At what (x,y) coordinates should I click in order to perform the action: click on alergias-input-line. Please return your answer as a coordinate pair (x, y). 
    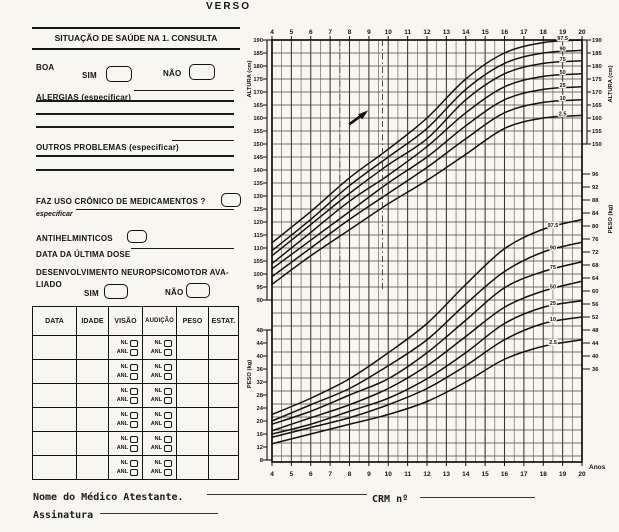
    Looking at the image, I should click on (184, 90).